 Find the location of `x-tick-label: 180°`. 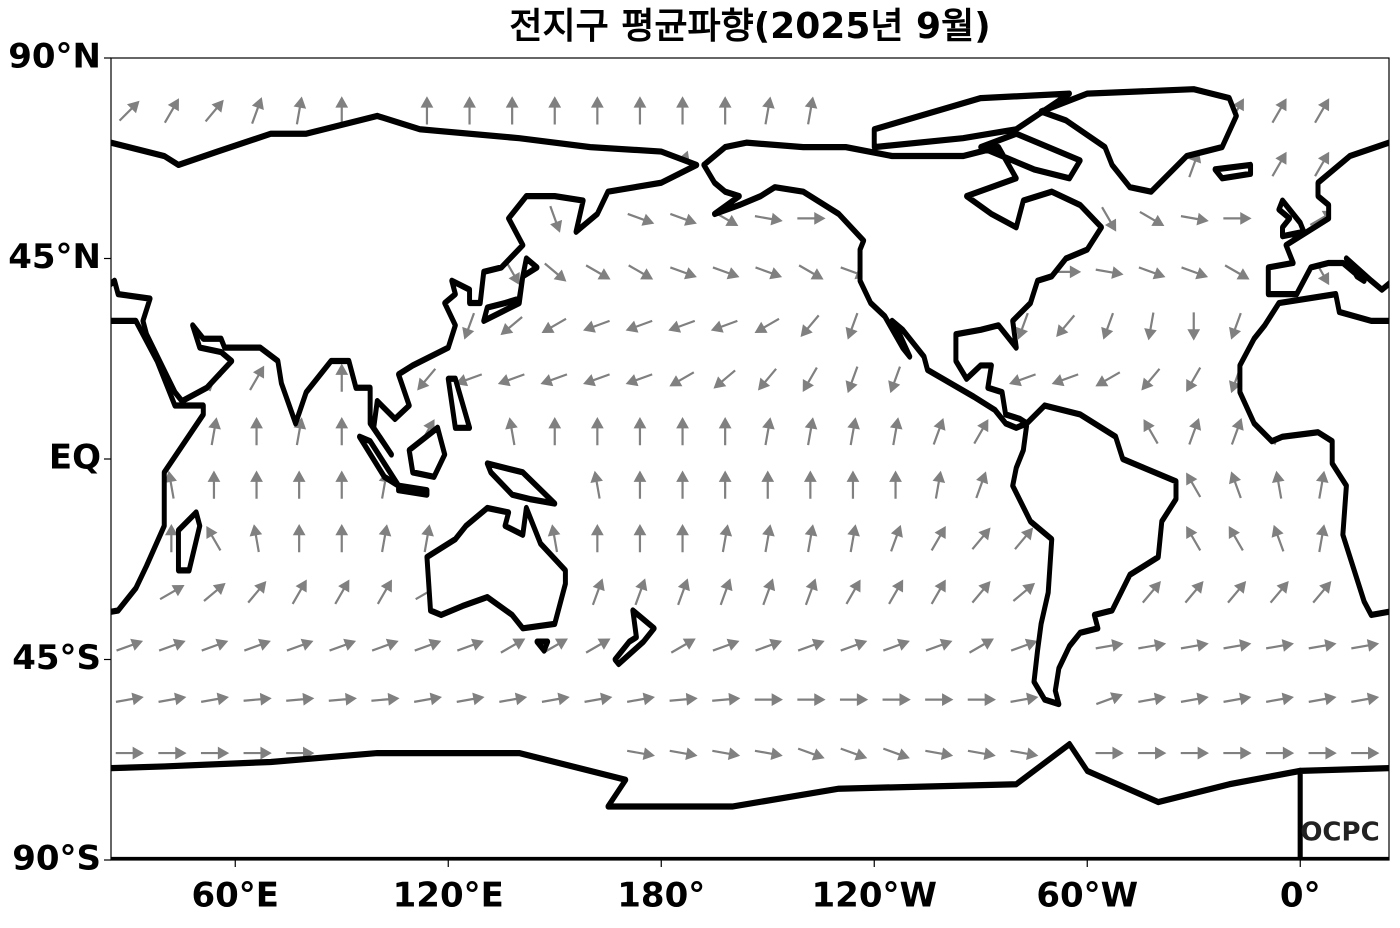

x-tick-label: 180° is located at coordinates (661, 896).